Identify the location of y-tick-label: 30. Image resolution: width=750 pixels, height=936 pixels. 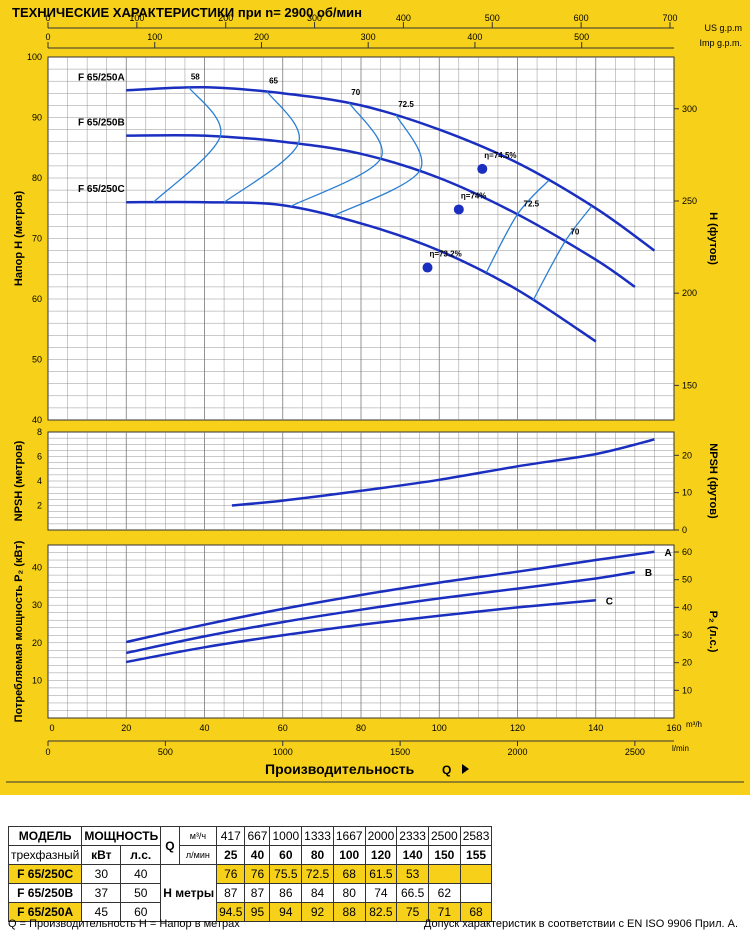
(37, 605).